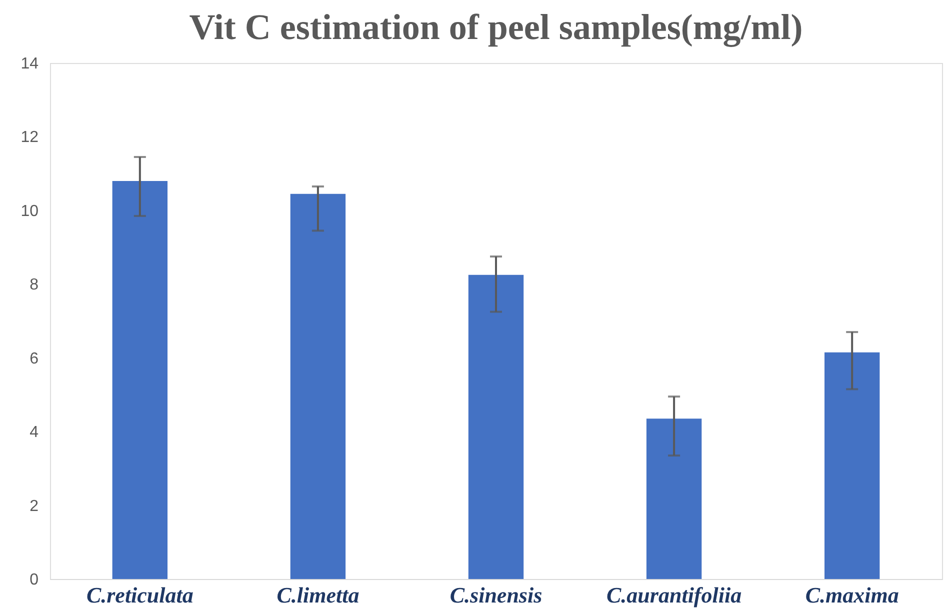 Image resolution: width=947 pixels, height=611 pixels. Describe the element at coordinates (34, 580) in the screenshot. I see `y-tick-label: 0` at that location.